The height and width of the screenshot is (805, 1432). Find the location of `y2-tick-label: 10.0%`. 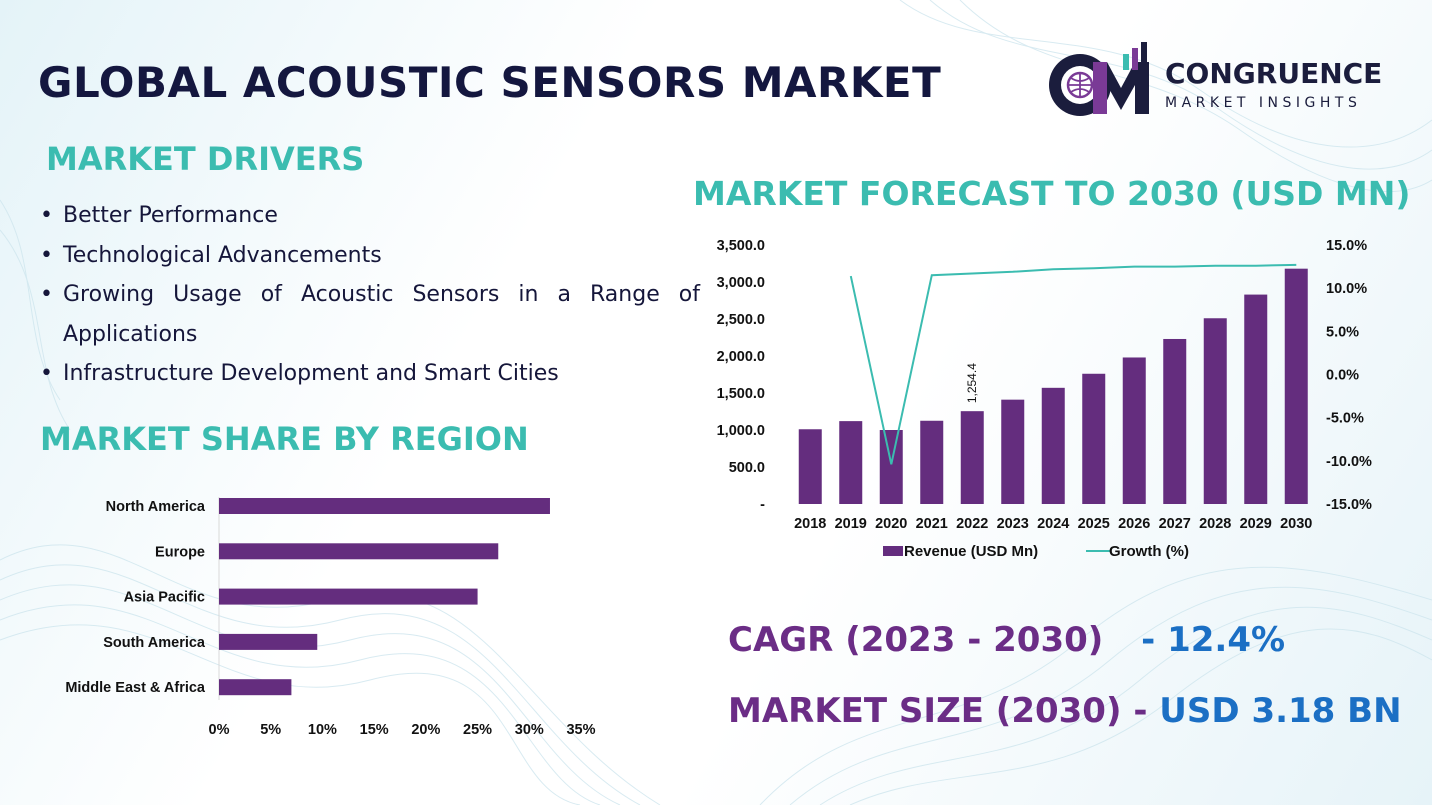

y2-tick-label: 10.0% is located at coordinates (1346, 289).